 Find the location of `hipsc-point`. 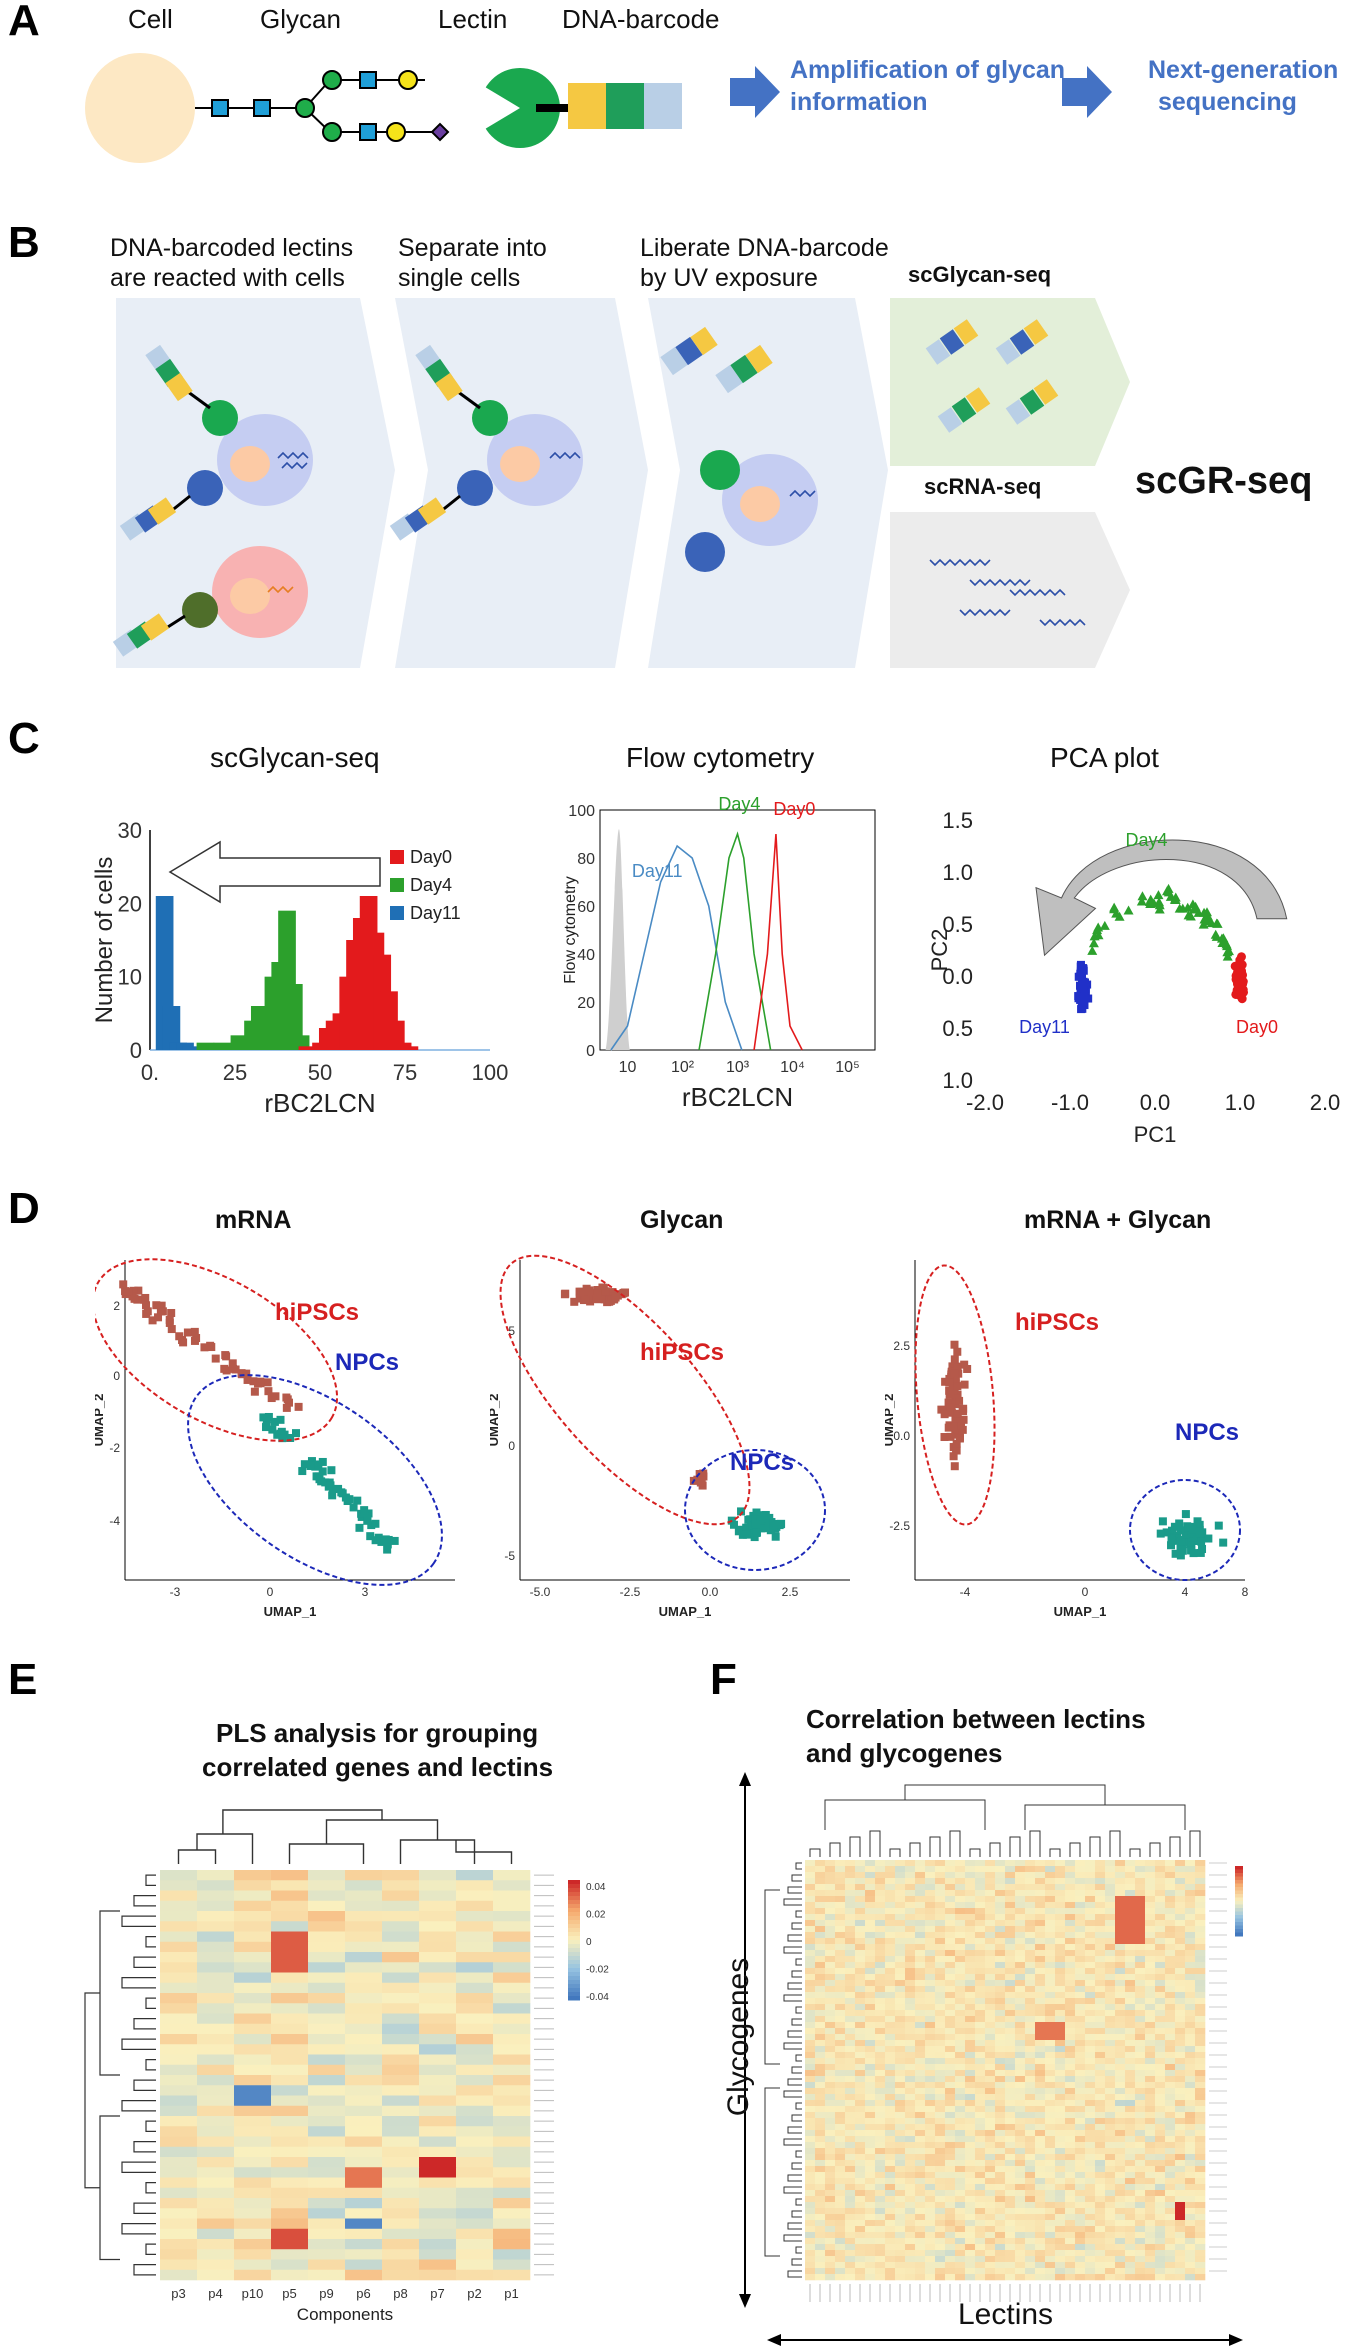

hipsc-point is located at coordinates (957, 1351).